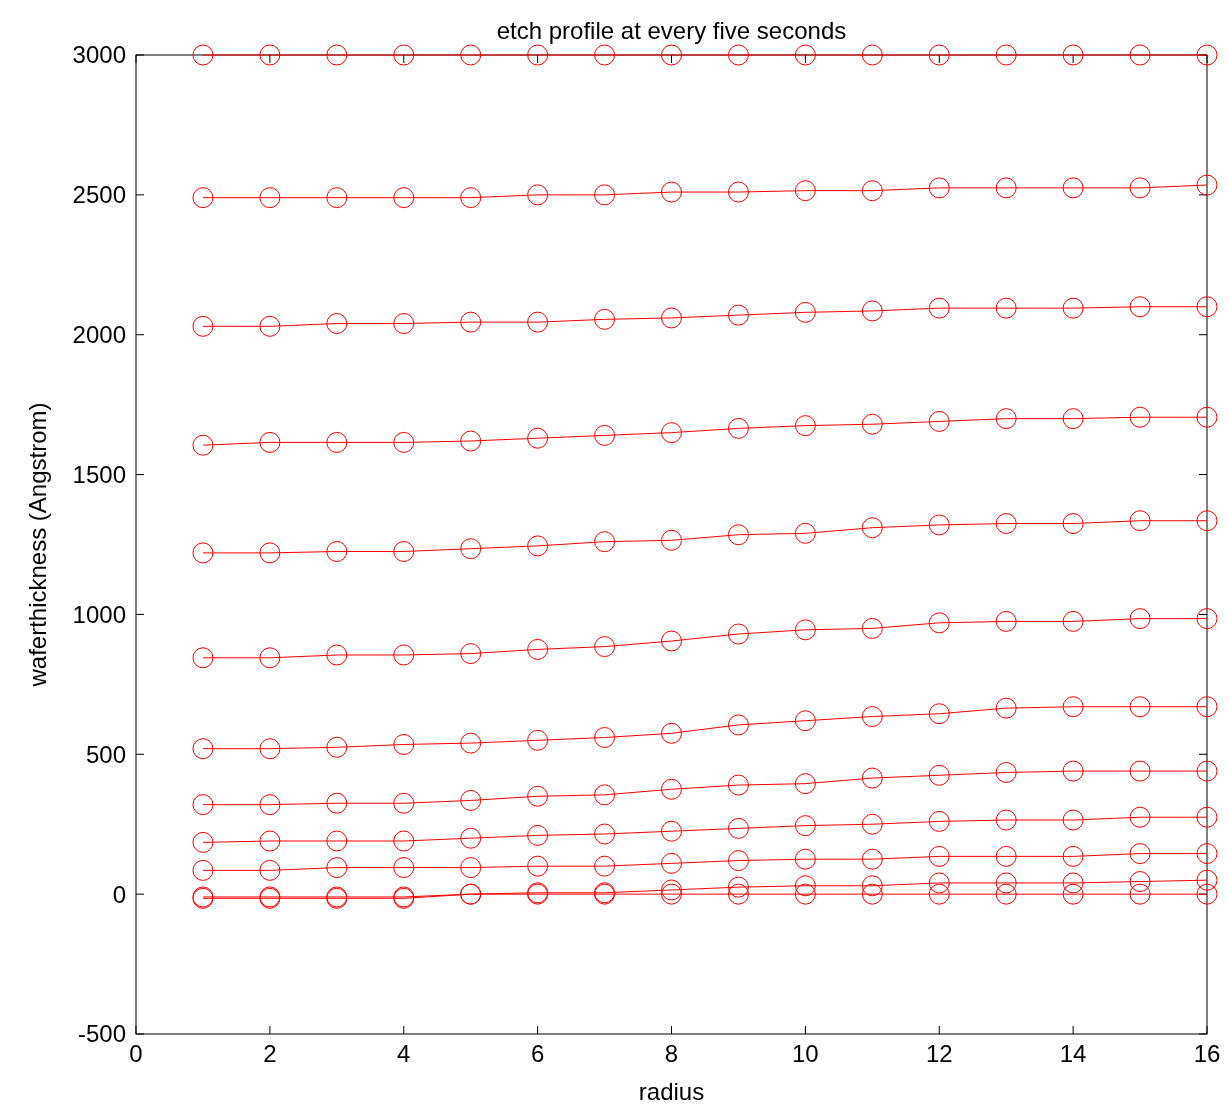 This screenshot has width=1229, height=1117. What do you see at coordinates (99, 614) in the screenshot?
I see `y-tick-label: 1000` at bounding box center [99, 614].